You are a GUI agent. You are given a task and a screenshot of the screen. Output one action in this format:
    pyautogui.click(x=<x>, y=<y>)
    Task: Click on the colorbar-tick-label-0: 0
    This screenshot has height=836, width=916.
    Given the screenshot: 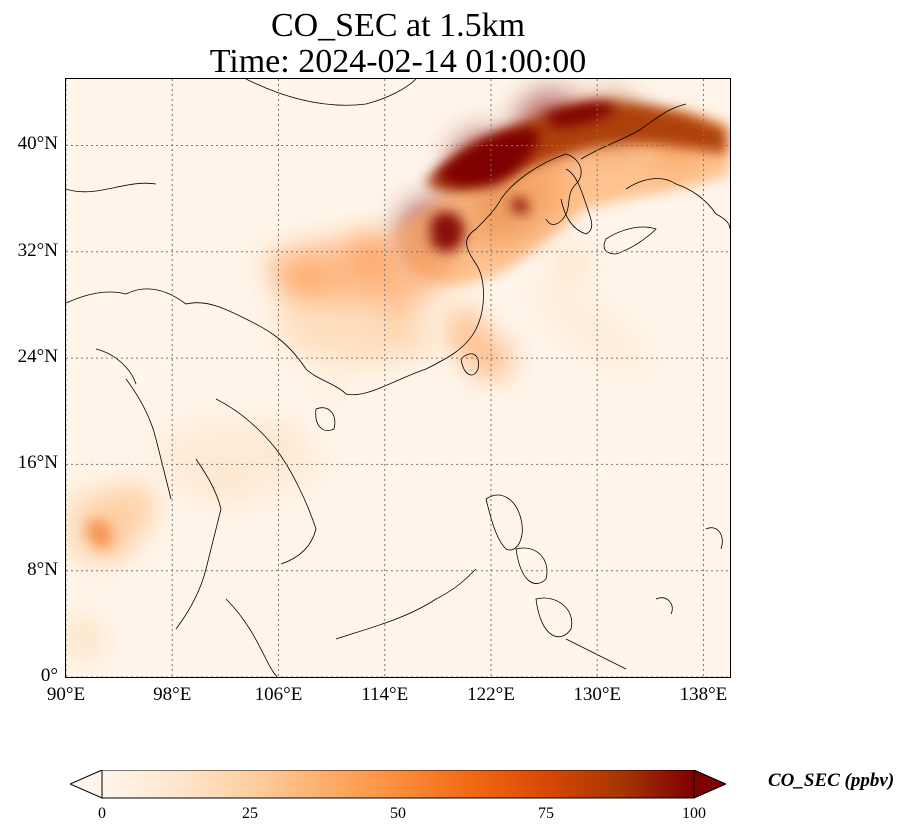 What is the action you would take?
    pyautogui.click(x=102, y=813)
    